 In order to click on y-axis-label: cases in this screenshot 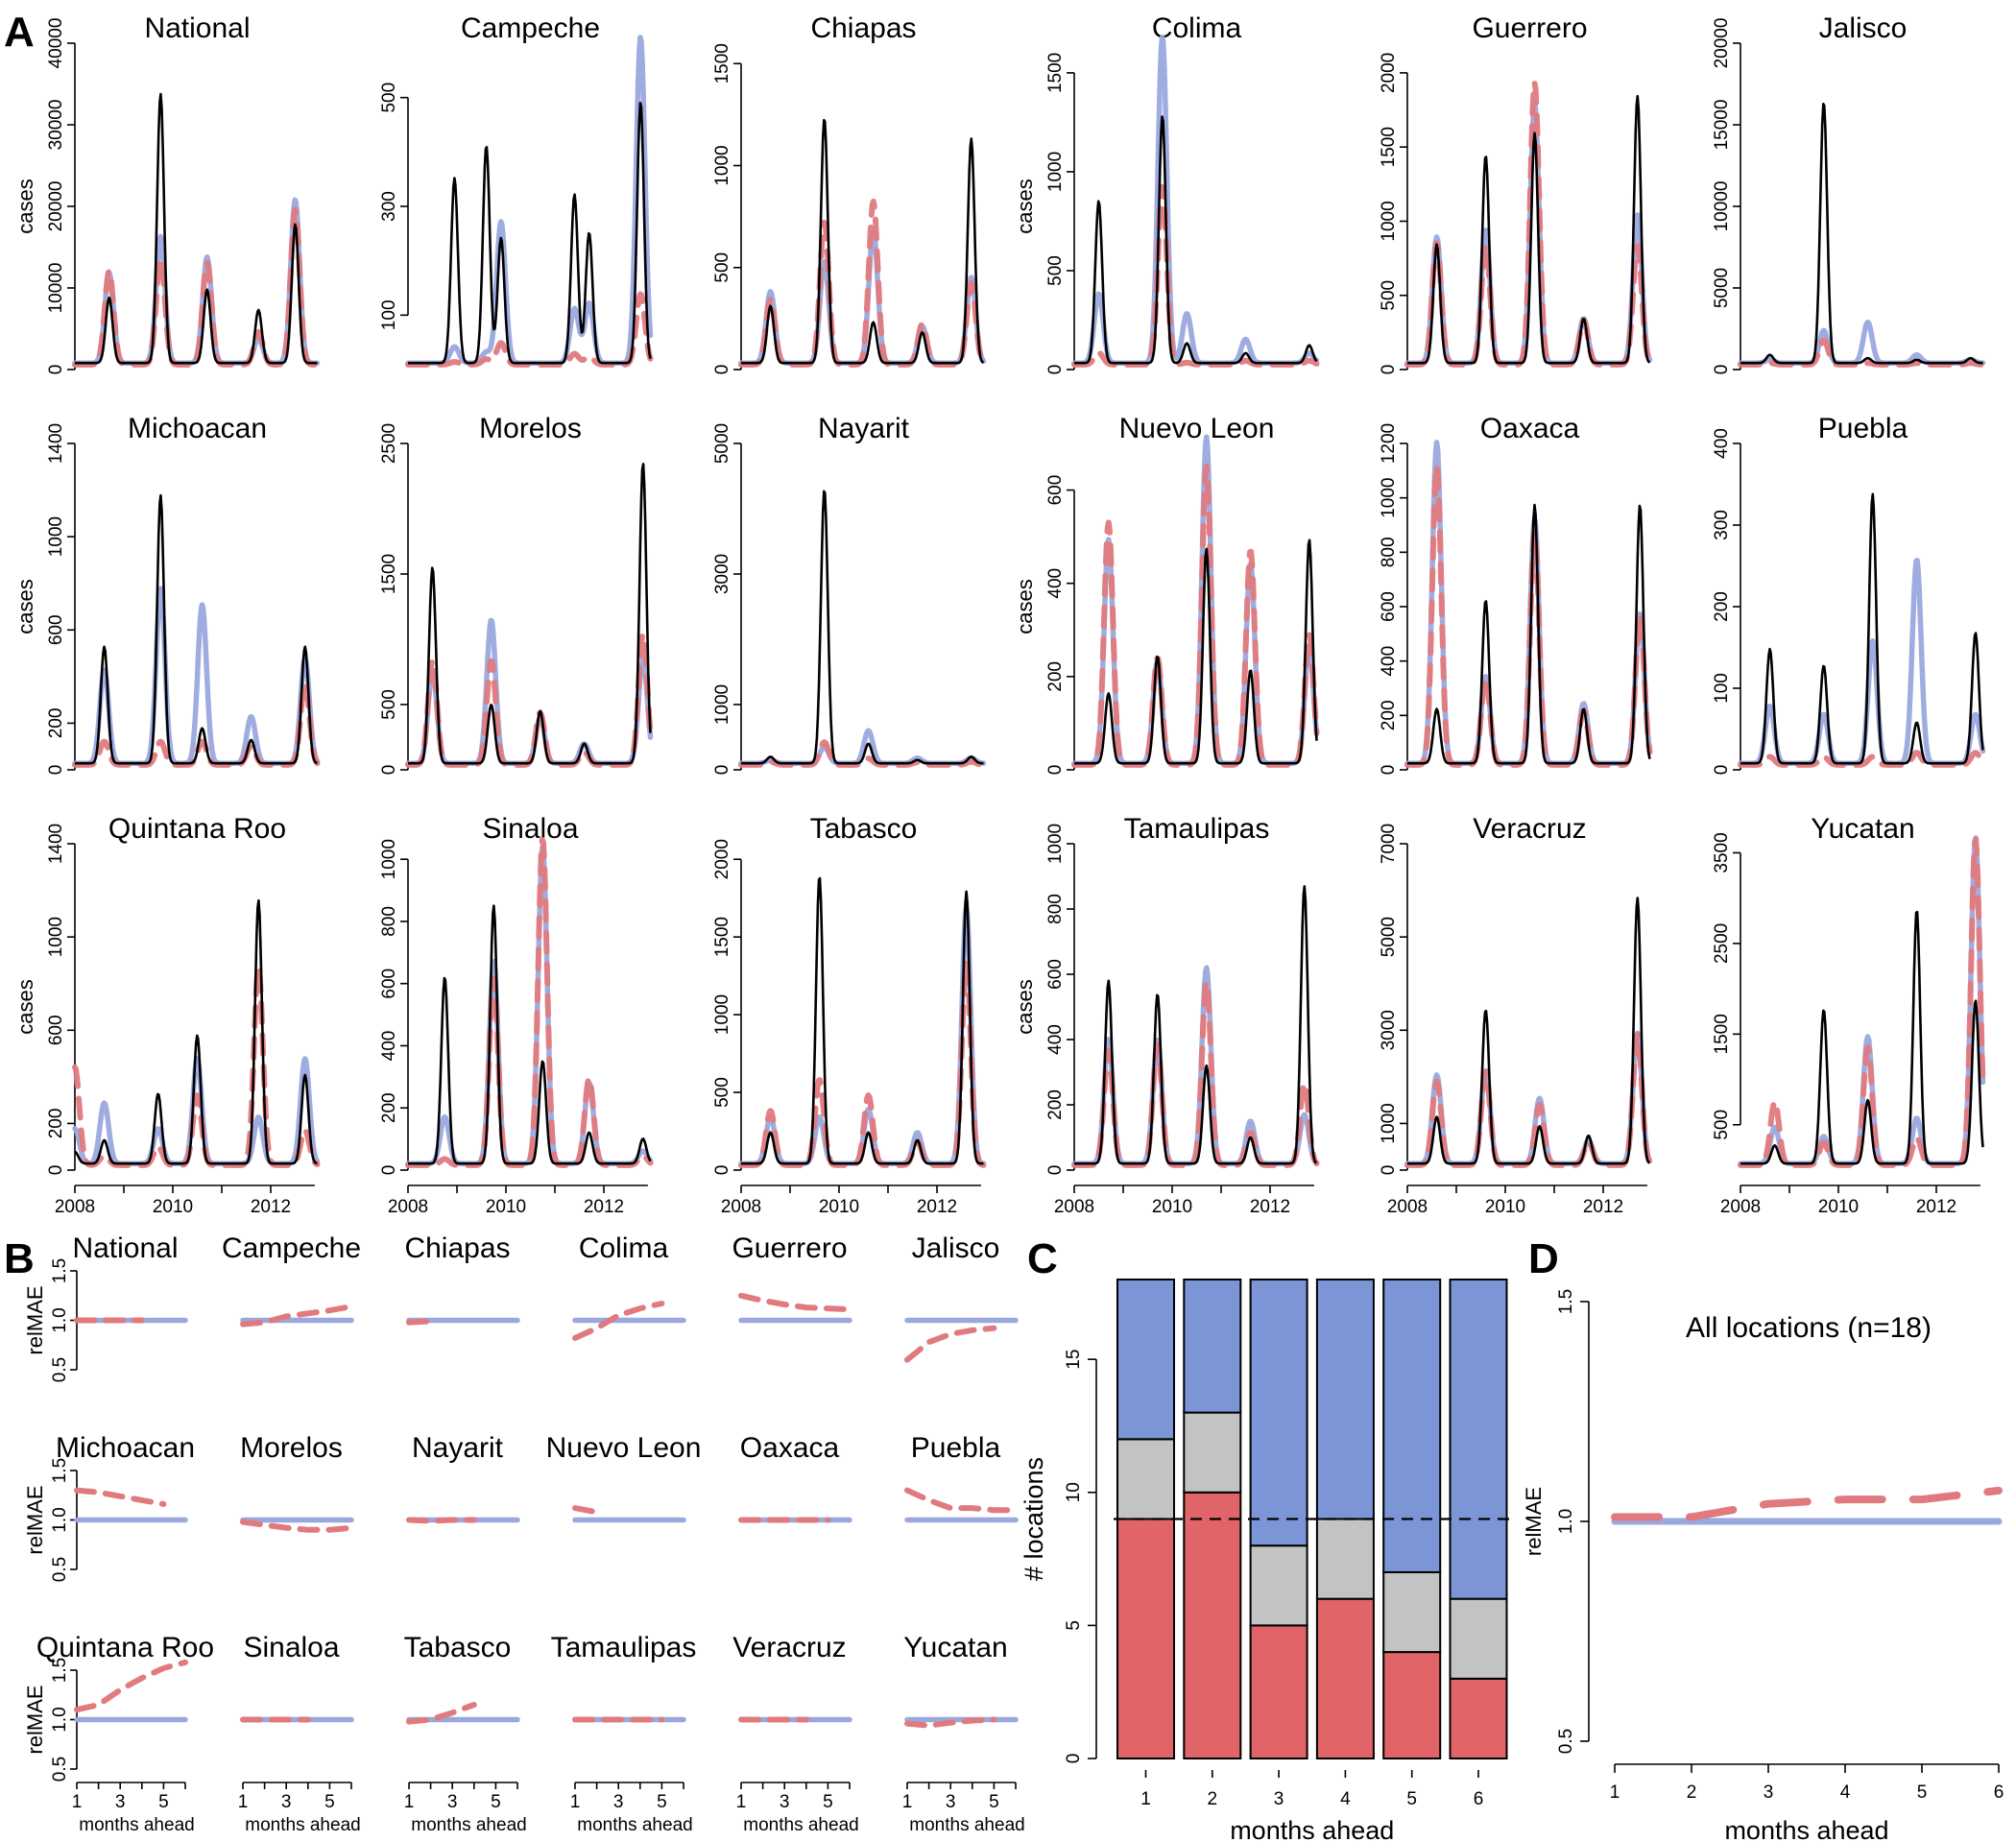, I will do `click(25, 206)`.